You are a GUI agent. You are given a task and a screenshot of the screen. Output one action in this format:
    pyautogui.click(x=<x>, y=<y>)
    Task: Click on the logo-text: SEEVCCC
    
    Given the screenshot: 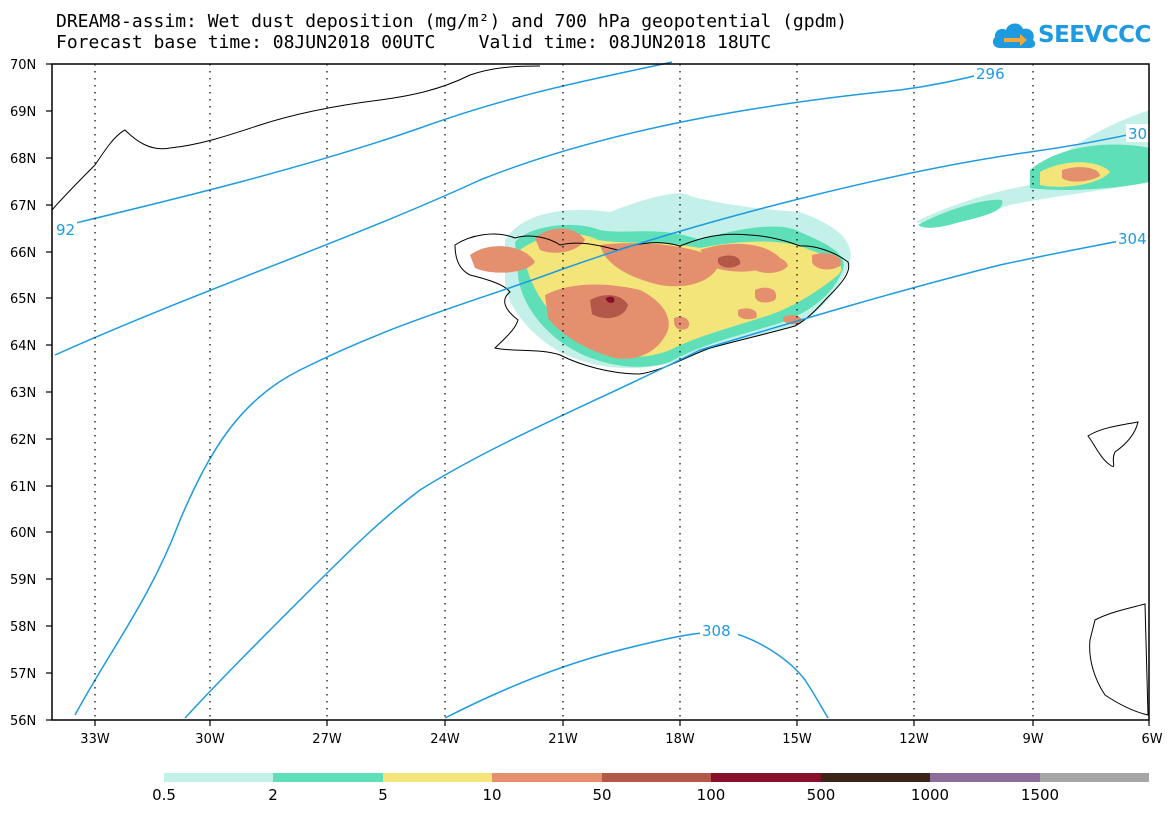 What is the action you would take?
    pyautogui.click(x=1094, y=35)
    